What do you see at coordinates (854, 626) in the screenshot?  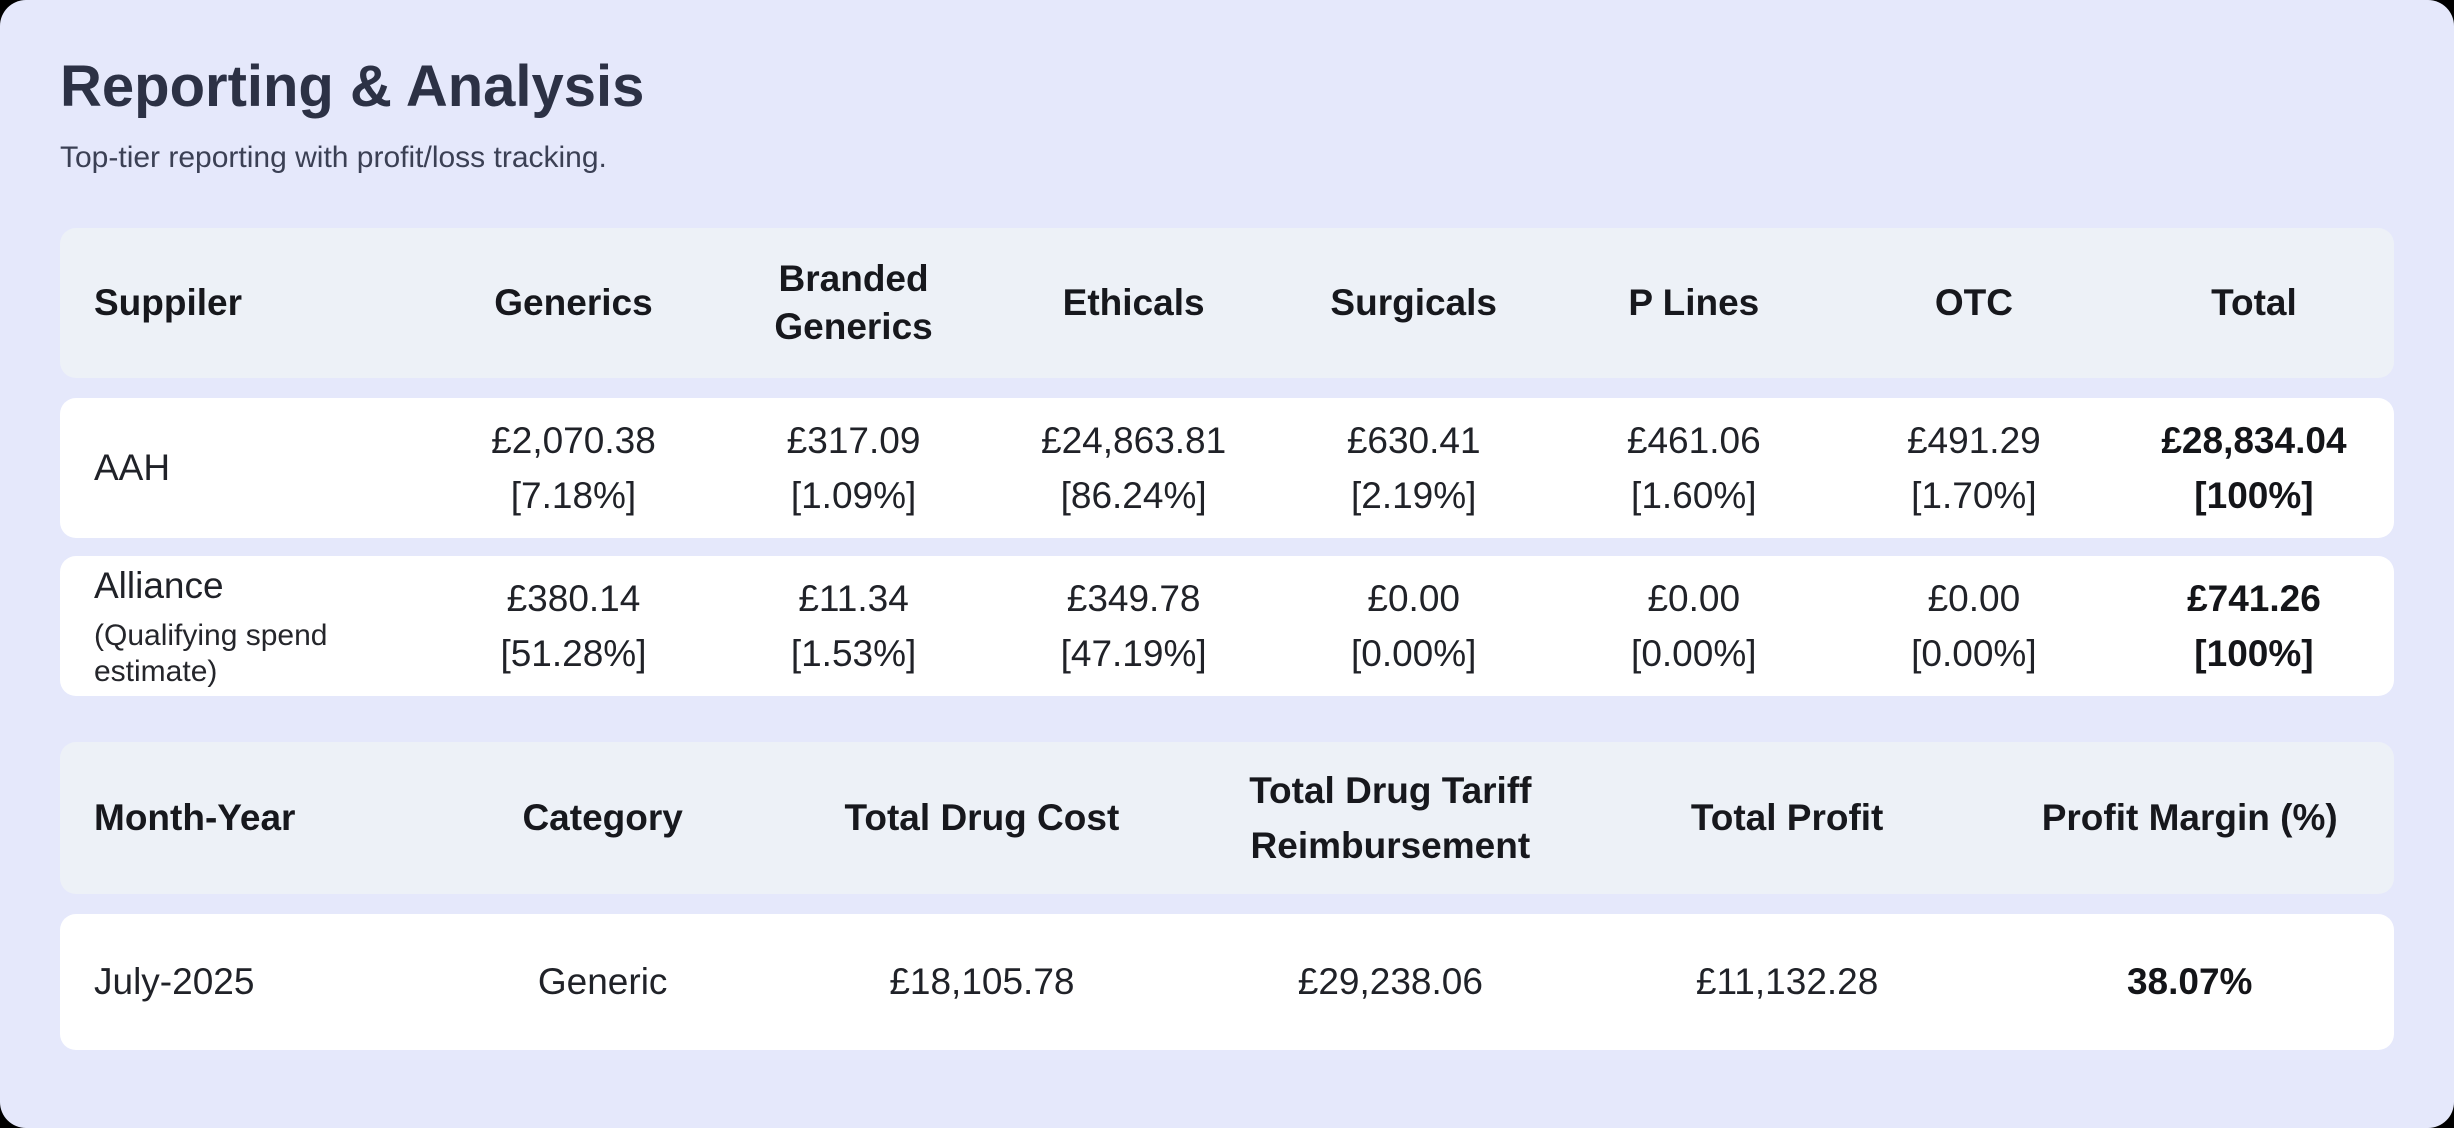 I see `cell-branded-generics: £11.34 [1.53%]` at bounding box center [854, 626].